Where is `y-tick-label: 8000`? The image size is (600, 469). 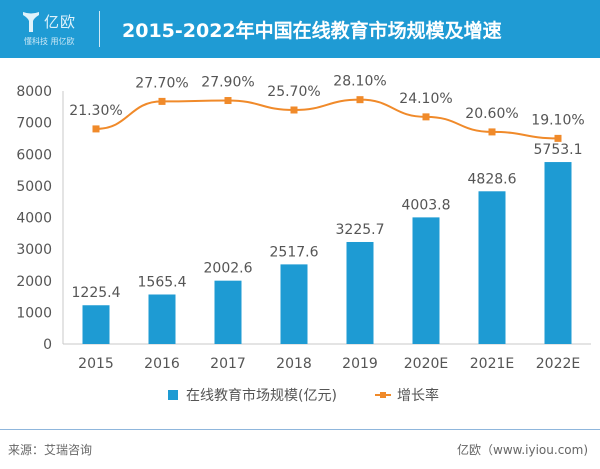 y-tick-label: 8000 is located at coordinates (34, 92).